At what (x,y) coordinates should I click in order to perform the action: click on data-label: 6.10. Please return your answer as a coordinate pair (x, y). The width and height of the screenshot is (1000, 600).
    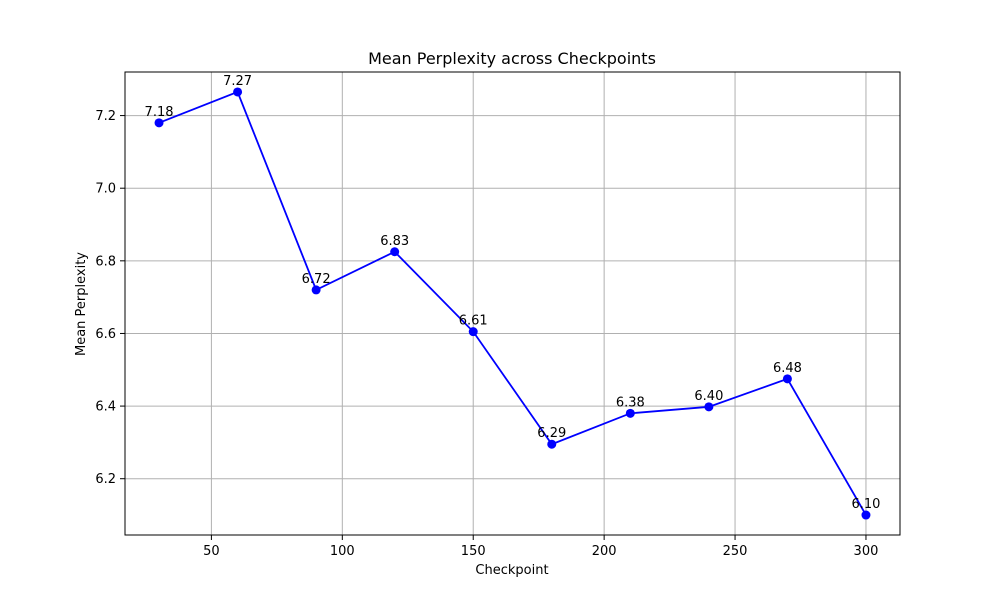
    Looking at the image, I should click on (865, 504).